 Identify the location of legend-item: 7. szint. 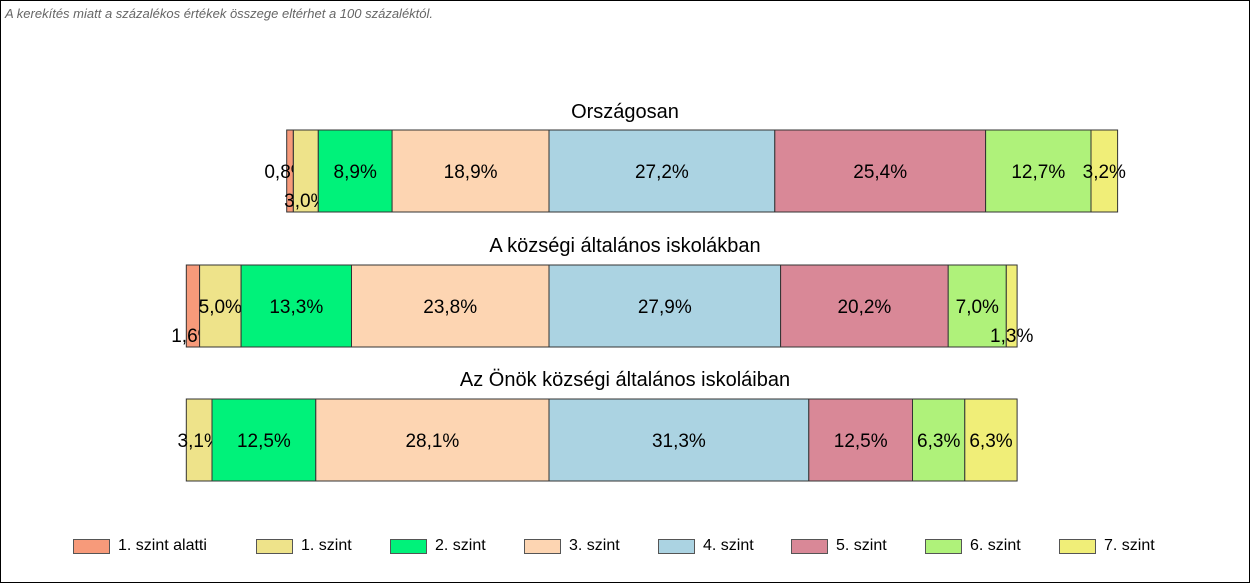
(1107, 546).